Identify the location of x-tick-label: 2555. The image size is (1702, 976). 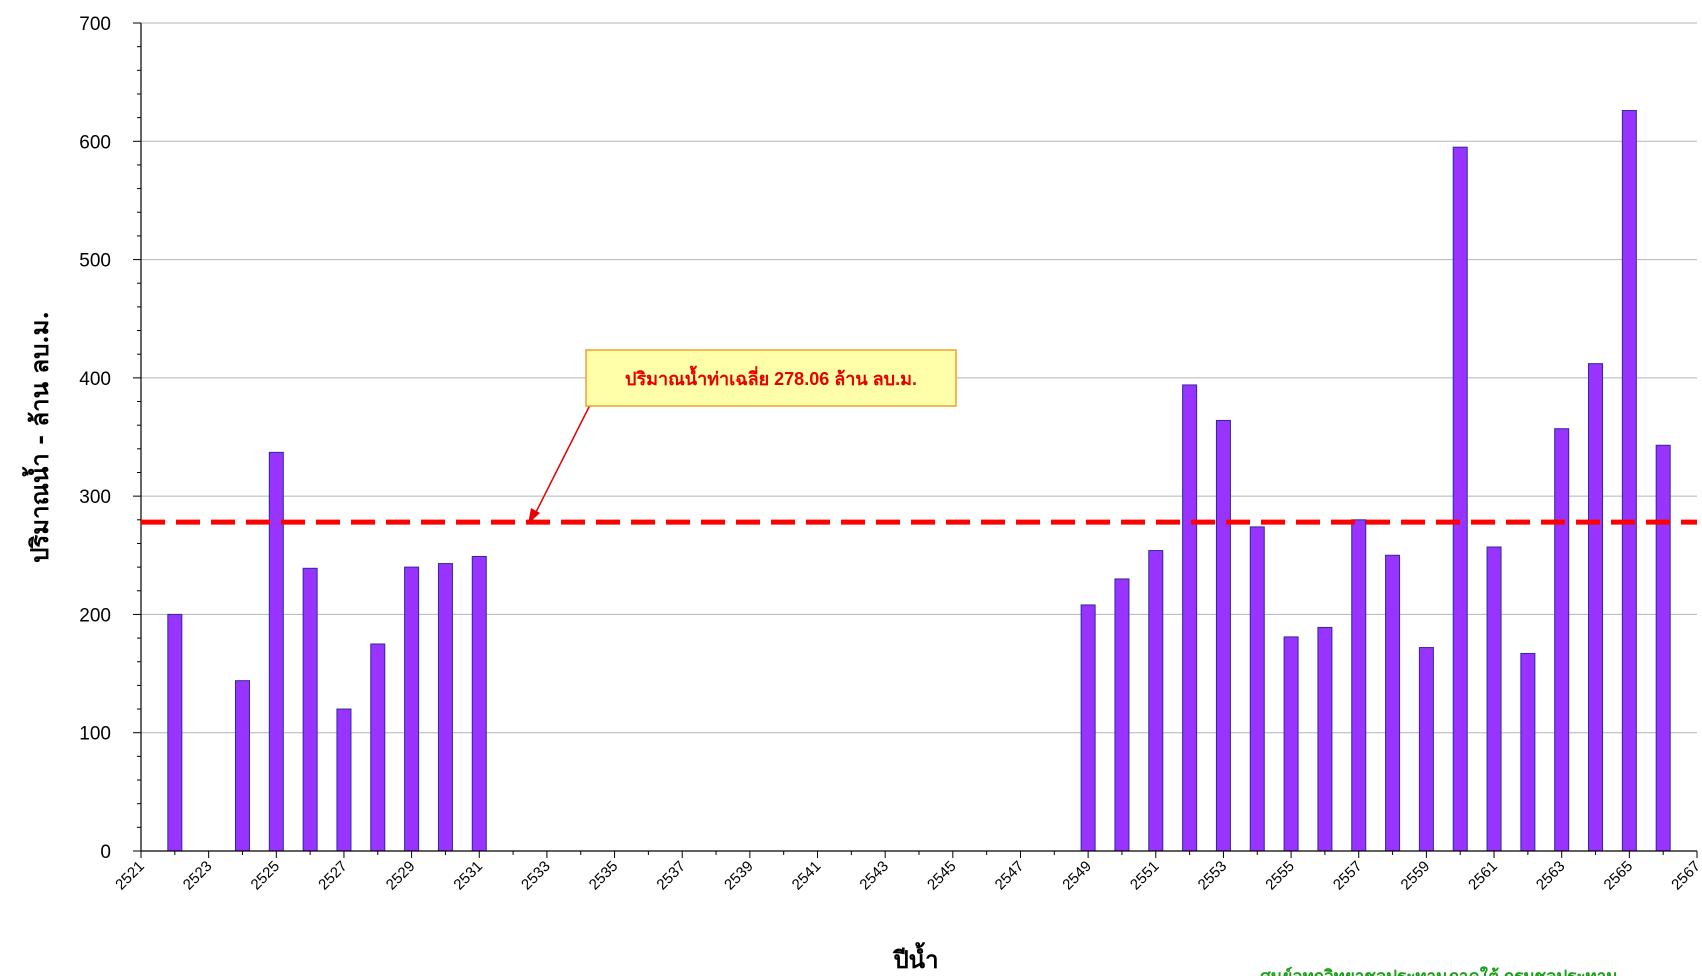
(1280, 876).